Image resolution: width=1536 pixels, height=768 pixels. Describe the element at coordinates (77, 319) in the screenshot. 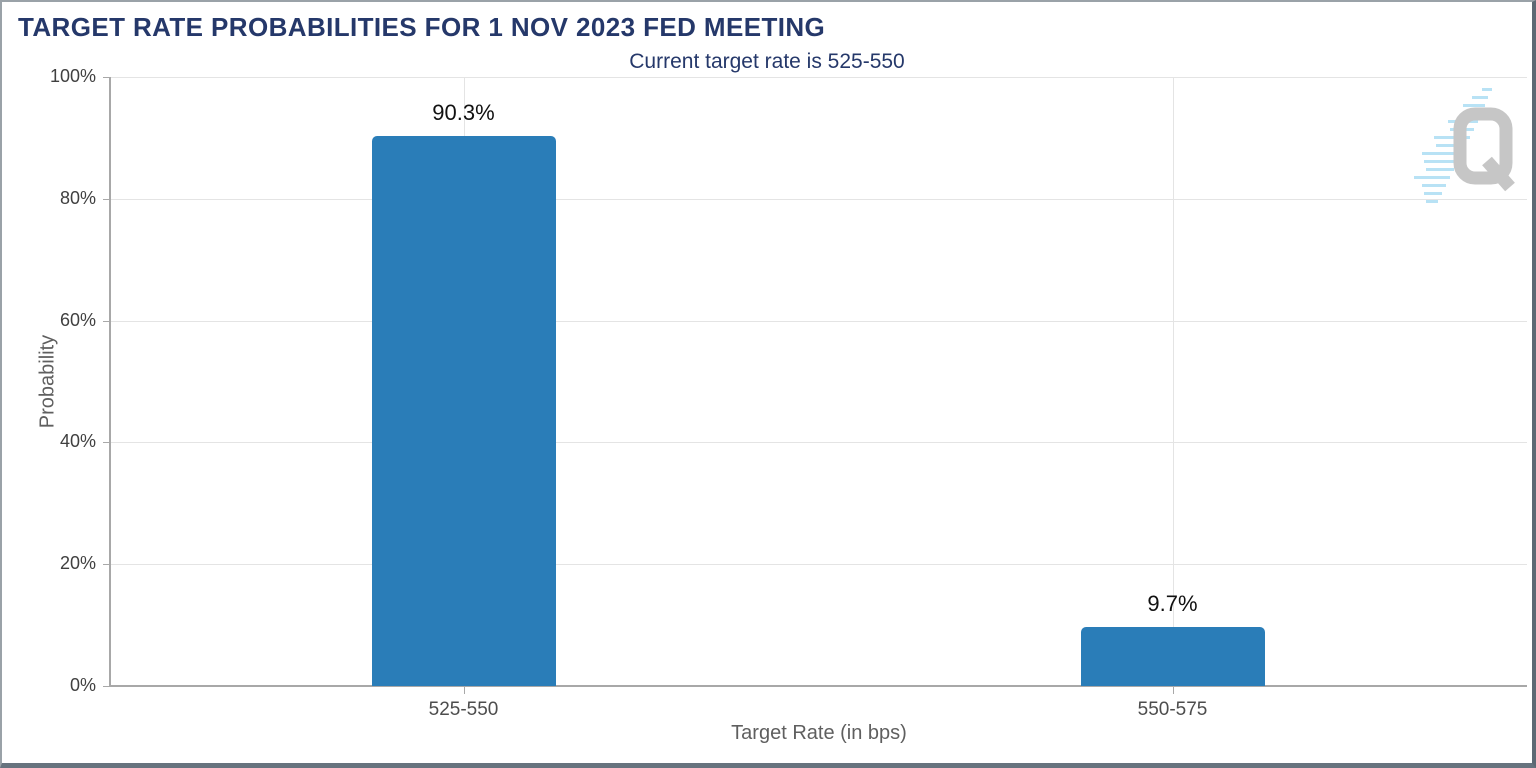

I see `y-tick-label: 60%` at that location.